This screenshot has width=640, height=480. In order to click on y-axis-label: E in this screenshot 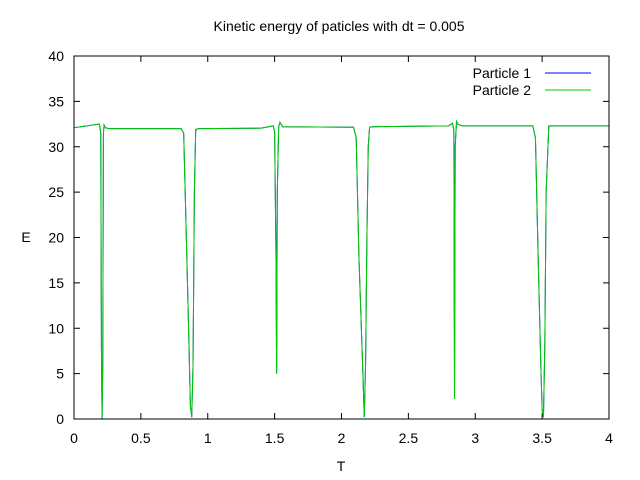, I will do `click(25, 237)`.